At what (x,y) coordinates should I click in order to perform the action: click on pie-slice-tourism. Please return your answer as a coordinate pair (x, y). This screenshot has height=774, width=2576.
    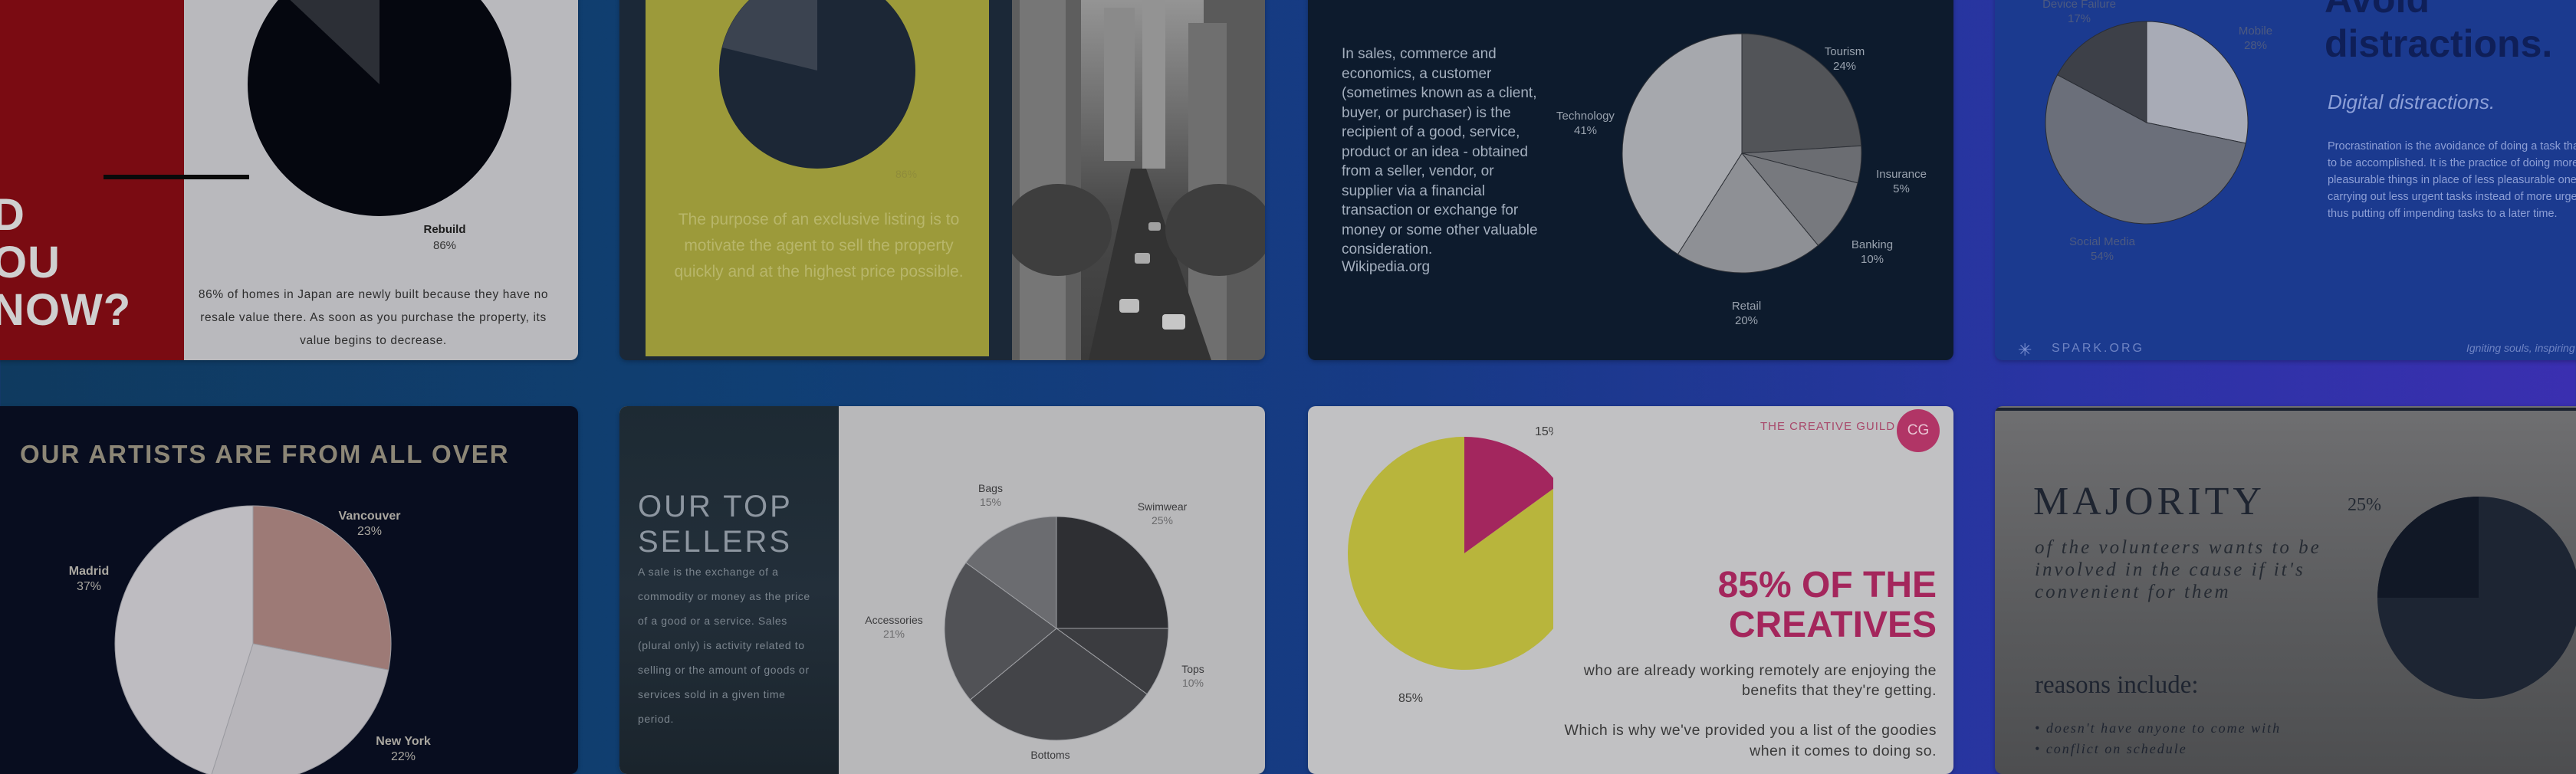
    Looking at the image, I should click on (1801, 93).